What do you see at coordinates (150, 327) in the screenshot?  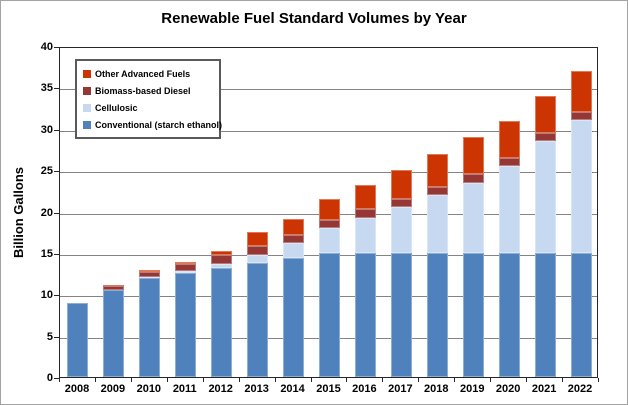 I see `bar-segment-conventional-starch-ethanol-2010` at bounding box center [150, 327].